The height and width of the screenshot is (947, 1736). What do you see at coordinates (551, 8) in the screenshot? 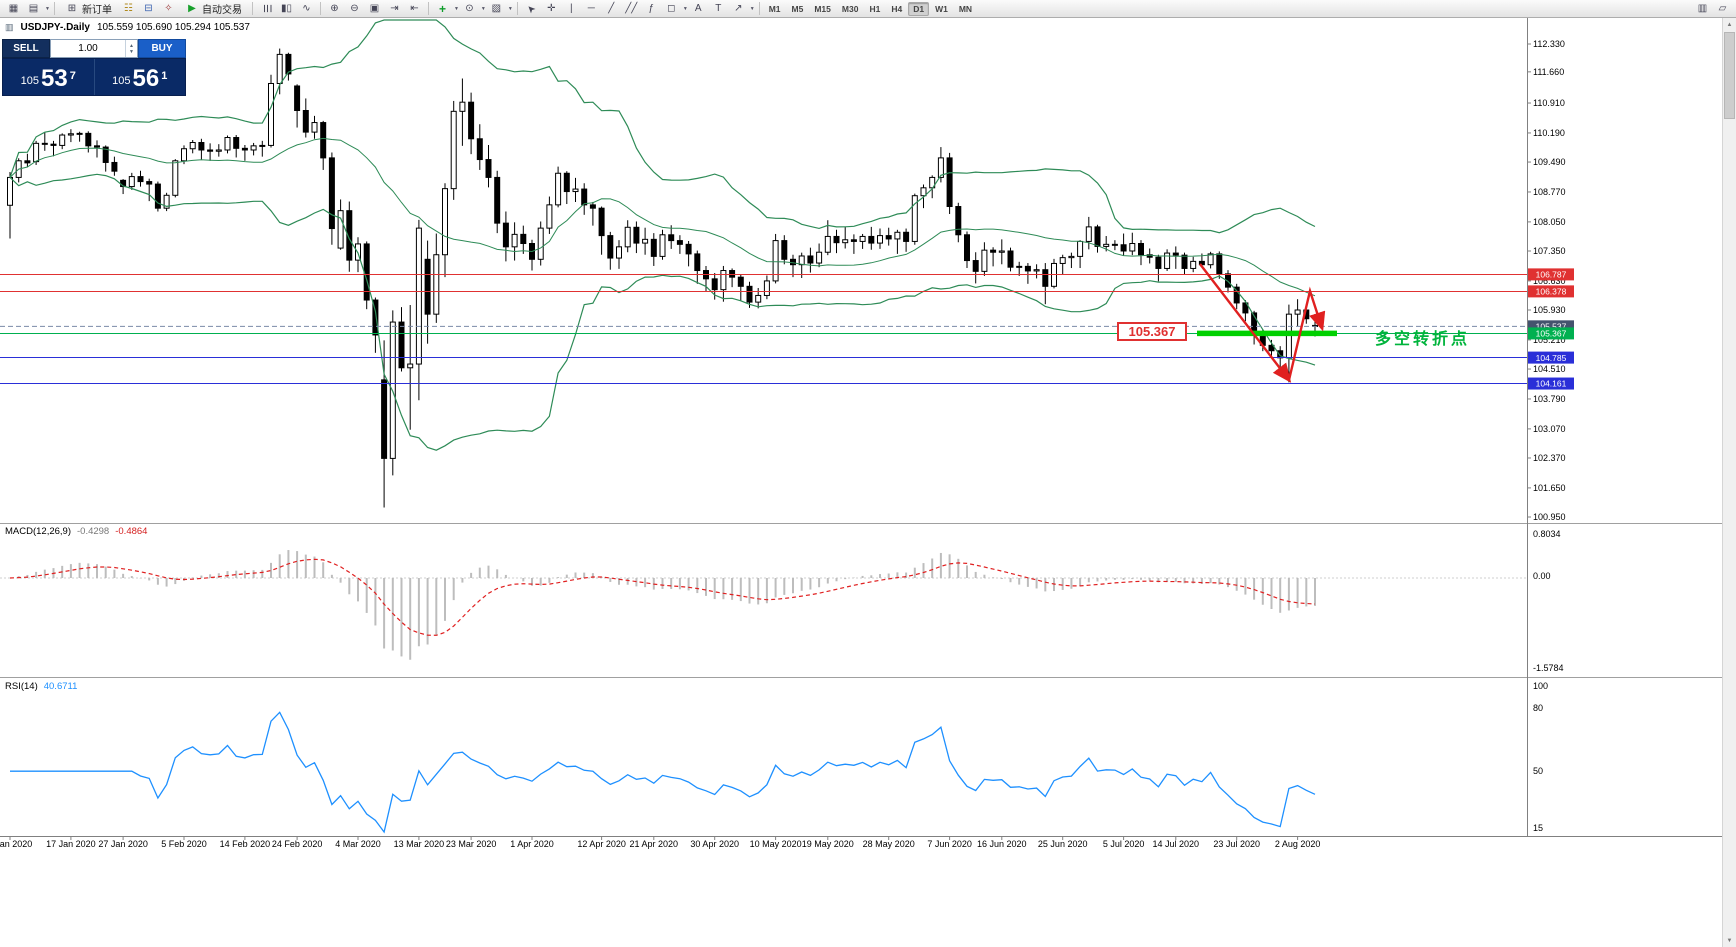
I see `crosshair-icon: ✛` at bounding box center [551, 8].